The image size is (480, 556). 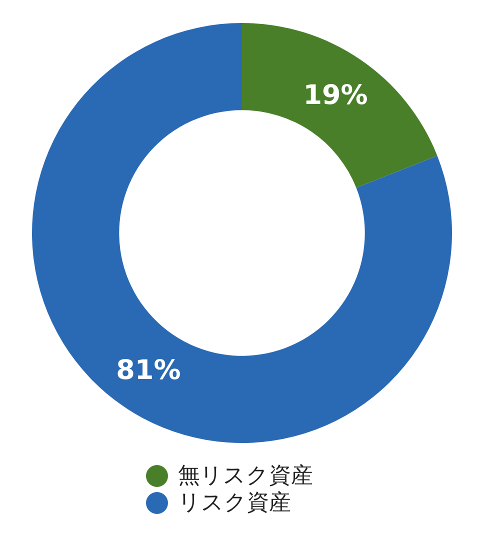 What do you see at coordinates (148, 370) in the screenshot?
I see `data-label: 81%` at bounding box center [148, 370].